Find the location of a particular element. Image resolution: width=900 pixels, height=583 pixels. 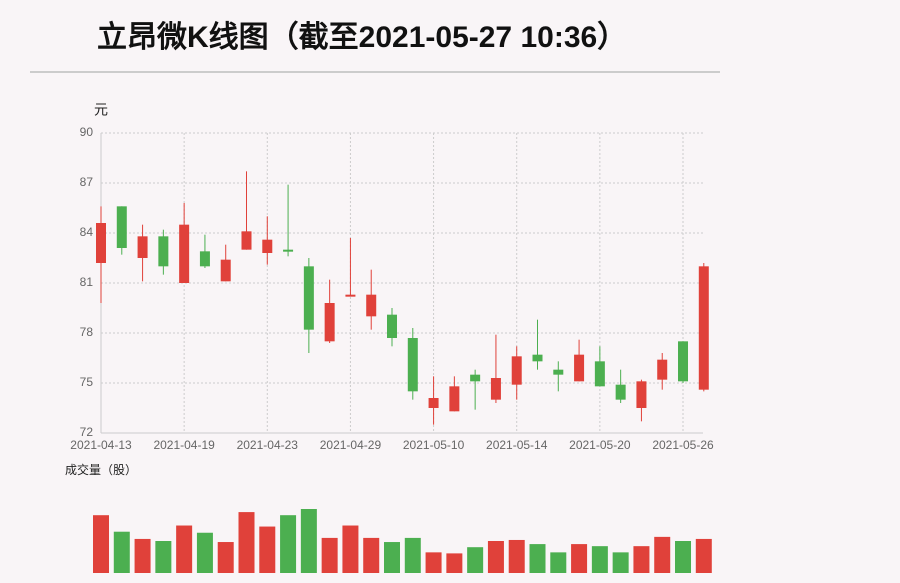

y-tick-label: 75 is located at coordinates (87, 382).